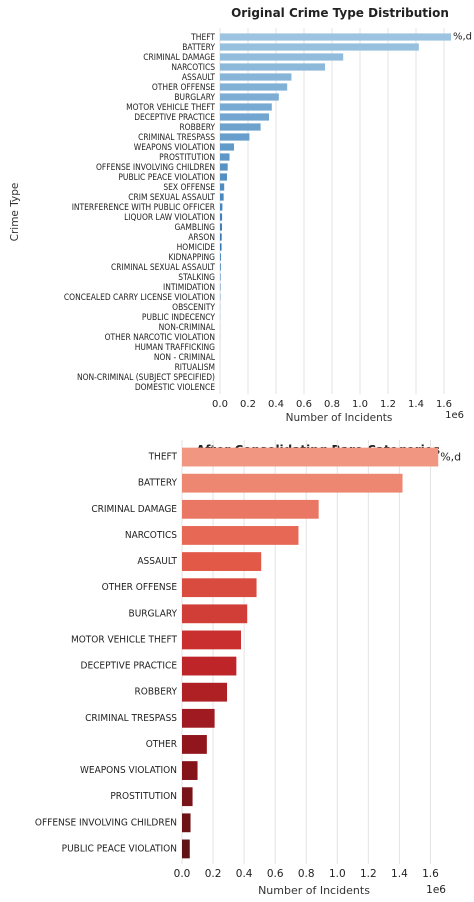  What do you see at coordinates (124, 639) in the screenshot?
I see `category-label: MOTOR VEHICLE THEFT` at bounding box center [124, 639].